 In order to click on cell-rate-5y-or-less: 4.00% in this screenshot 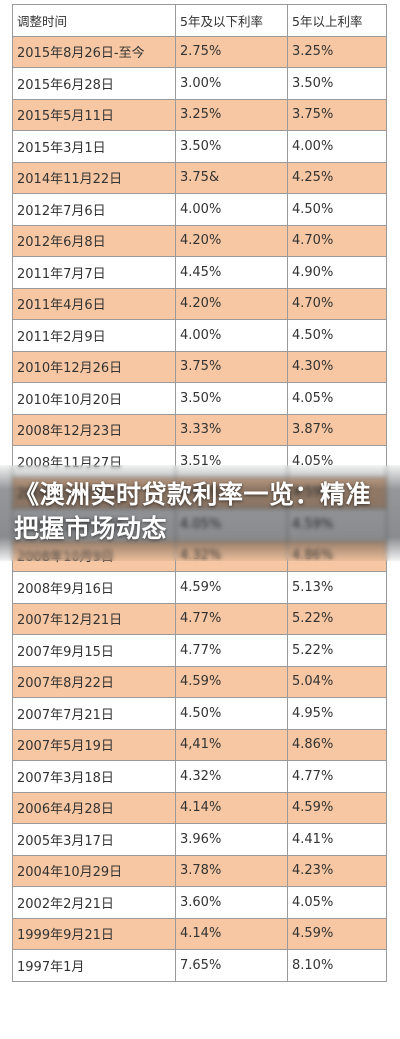, I will do `click(231, 335)`.